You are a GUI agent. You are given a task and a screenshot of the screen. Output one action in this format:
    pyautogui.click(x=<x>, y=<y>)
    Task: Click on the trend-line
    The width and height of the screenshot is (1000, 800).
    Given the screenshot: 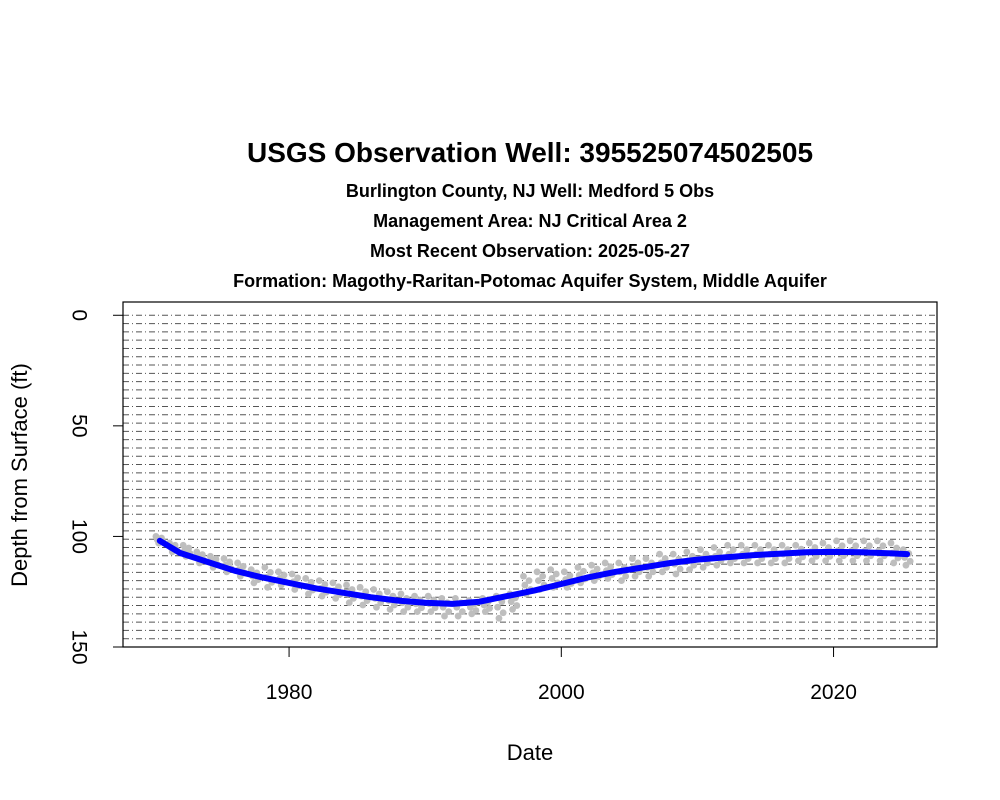 What is the action you would take?
    pyautogui.click(x=533, y=572)
    